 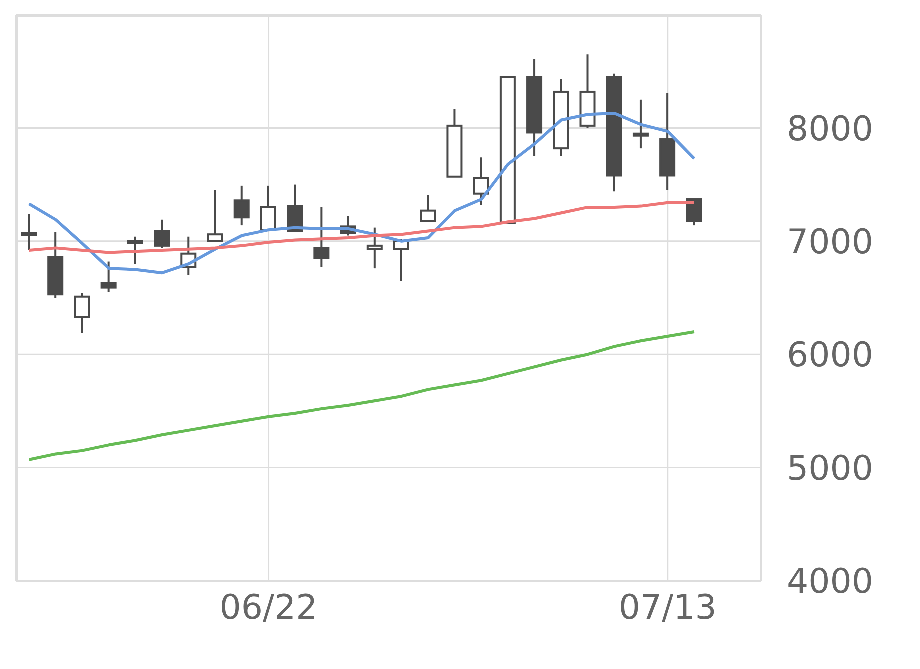 I want to click on x-tick-label: 07/13, so click(x=667, y=608).